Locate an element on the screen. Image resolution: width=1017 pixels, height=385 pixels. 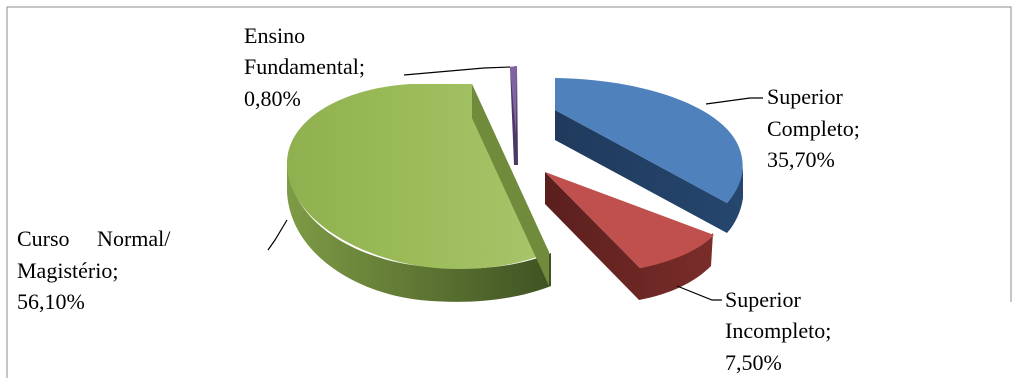
slice-superior-completo-side is located at coordinates (649, 171).